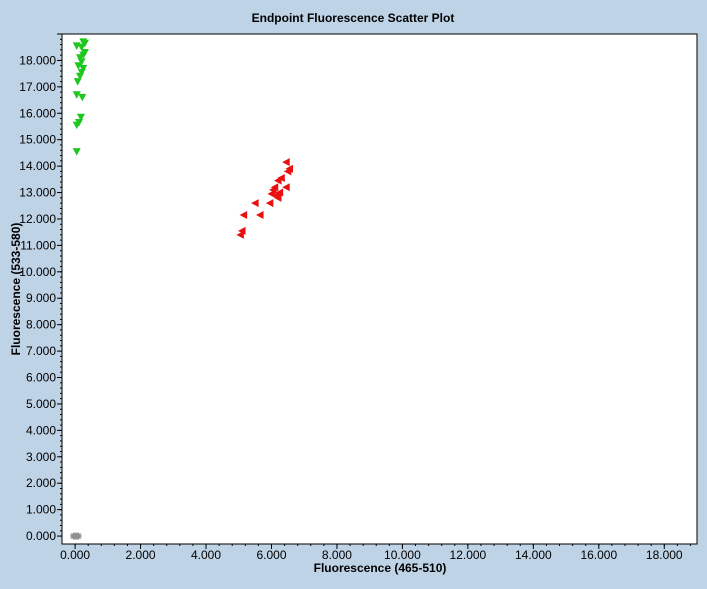  What do you see at coordinates (41, 325) in the screenshot?
I see `y-tick-label: 8.000` at bounding box center [41, 325].